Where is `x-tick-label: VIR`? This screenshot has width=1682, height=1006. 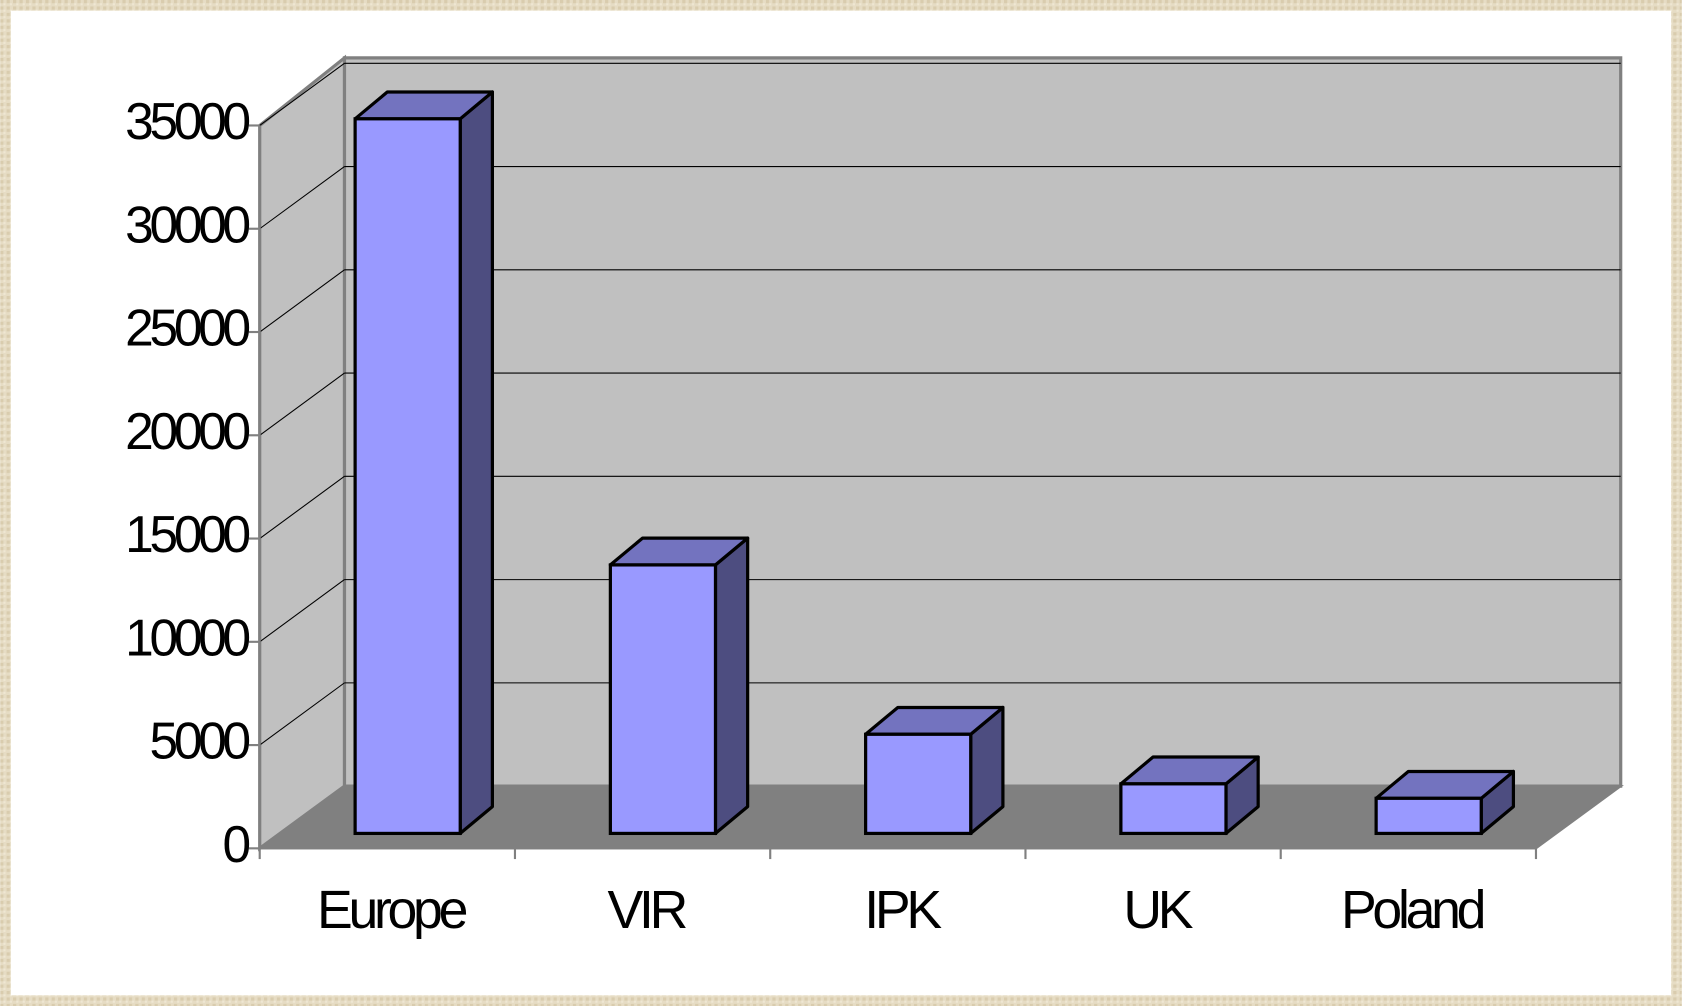
x-tick-label: VIR is located at coordinates (647, 910).